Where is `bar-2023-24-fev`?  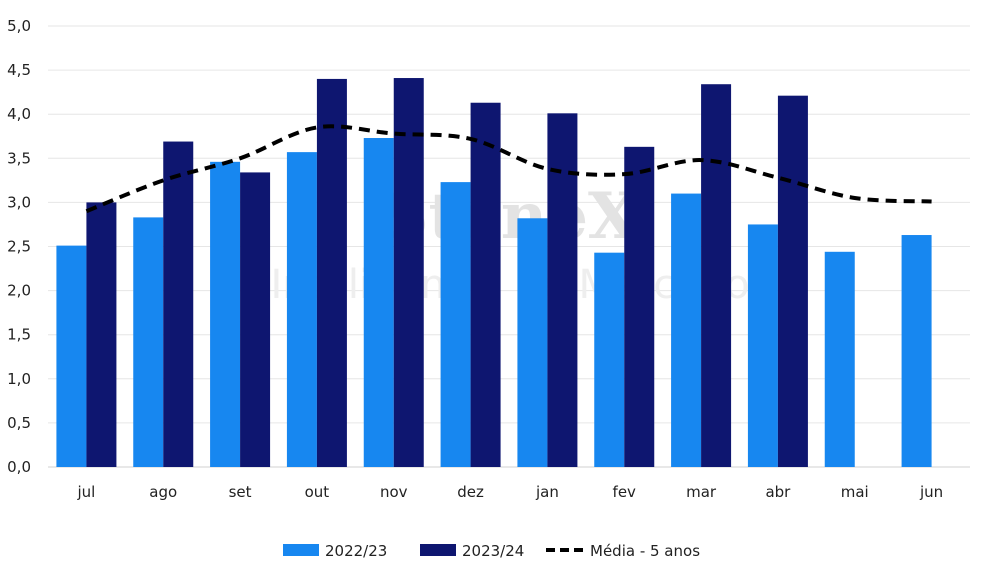
bar-2023-24-fev is located at coordinates (639, 307).